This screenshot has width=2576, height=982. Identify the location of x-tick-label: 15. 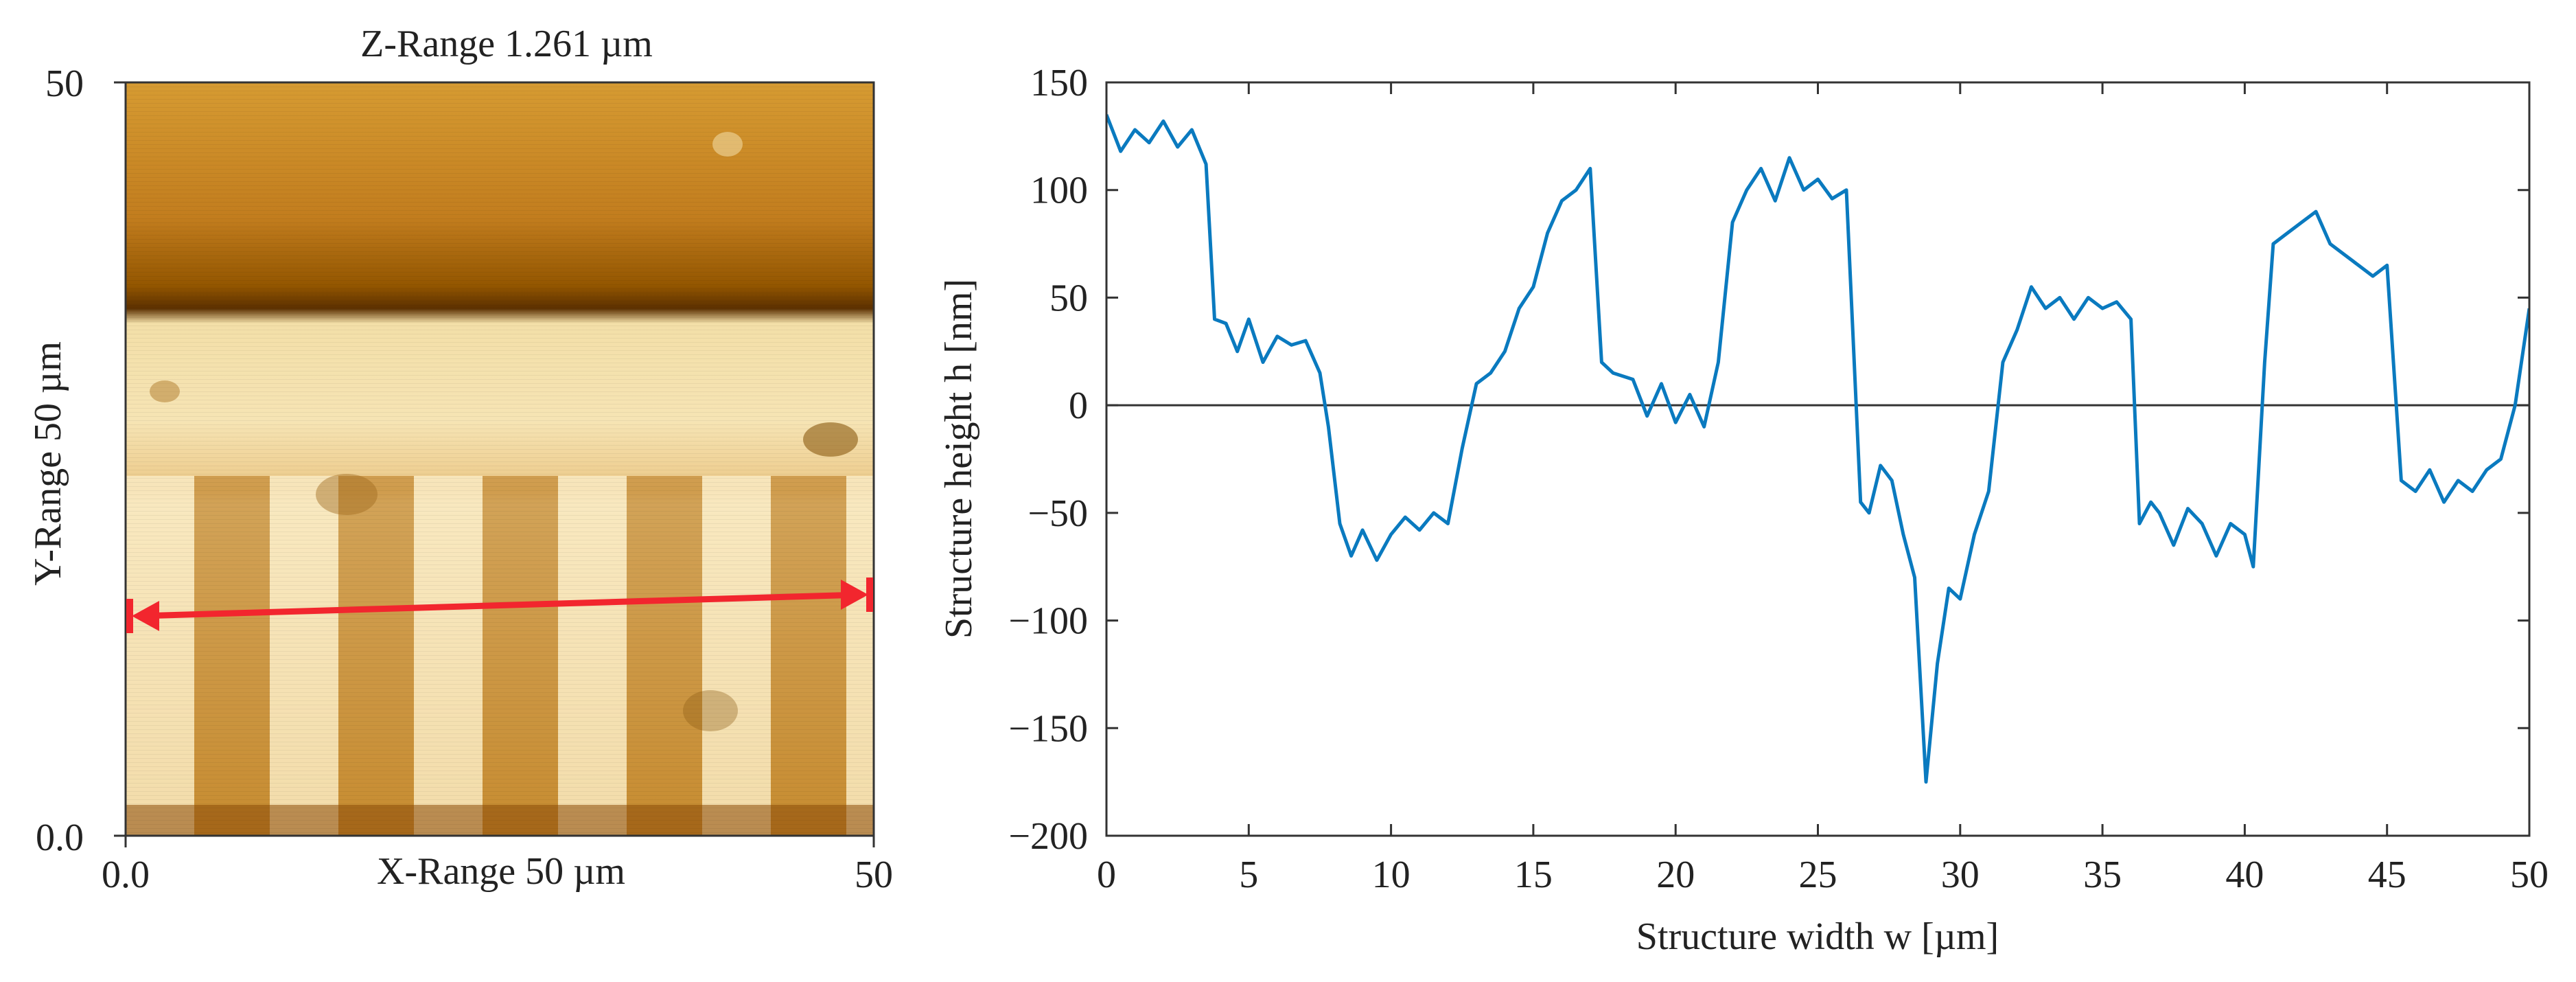
(1534, 875).